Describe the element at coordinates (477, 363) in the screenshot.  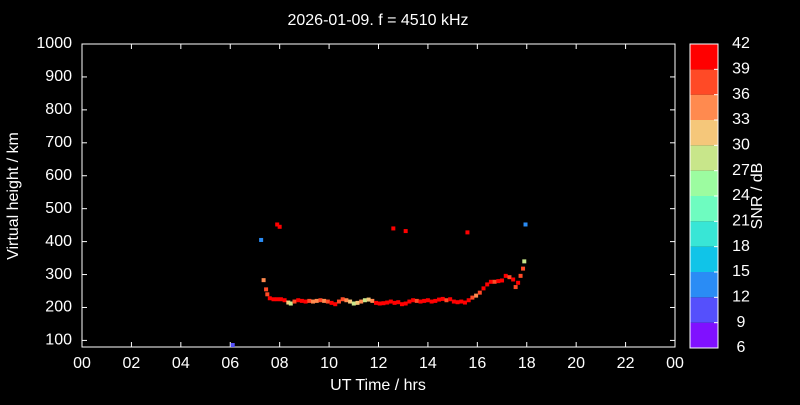
I see `x-tick-label: 16` at that location.